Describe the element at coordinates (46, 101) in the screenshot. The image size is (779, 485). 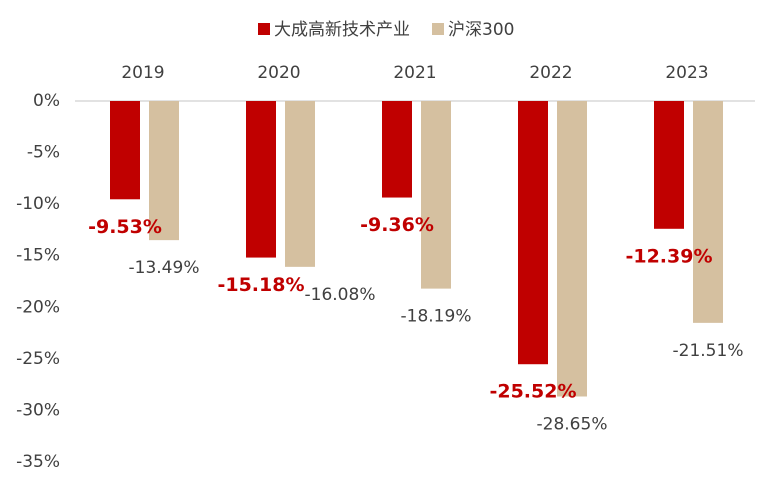
I see `y-tick-label: 0%` at that location.